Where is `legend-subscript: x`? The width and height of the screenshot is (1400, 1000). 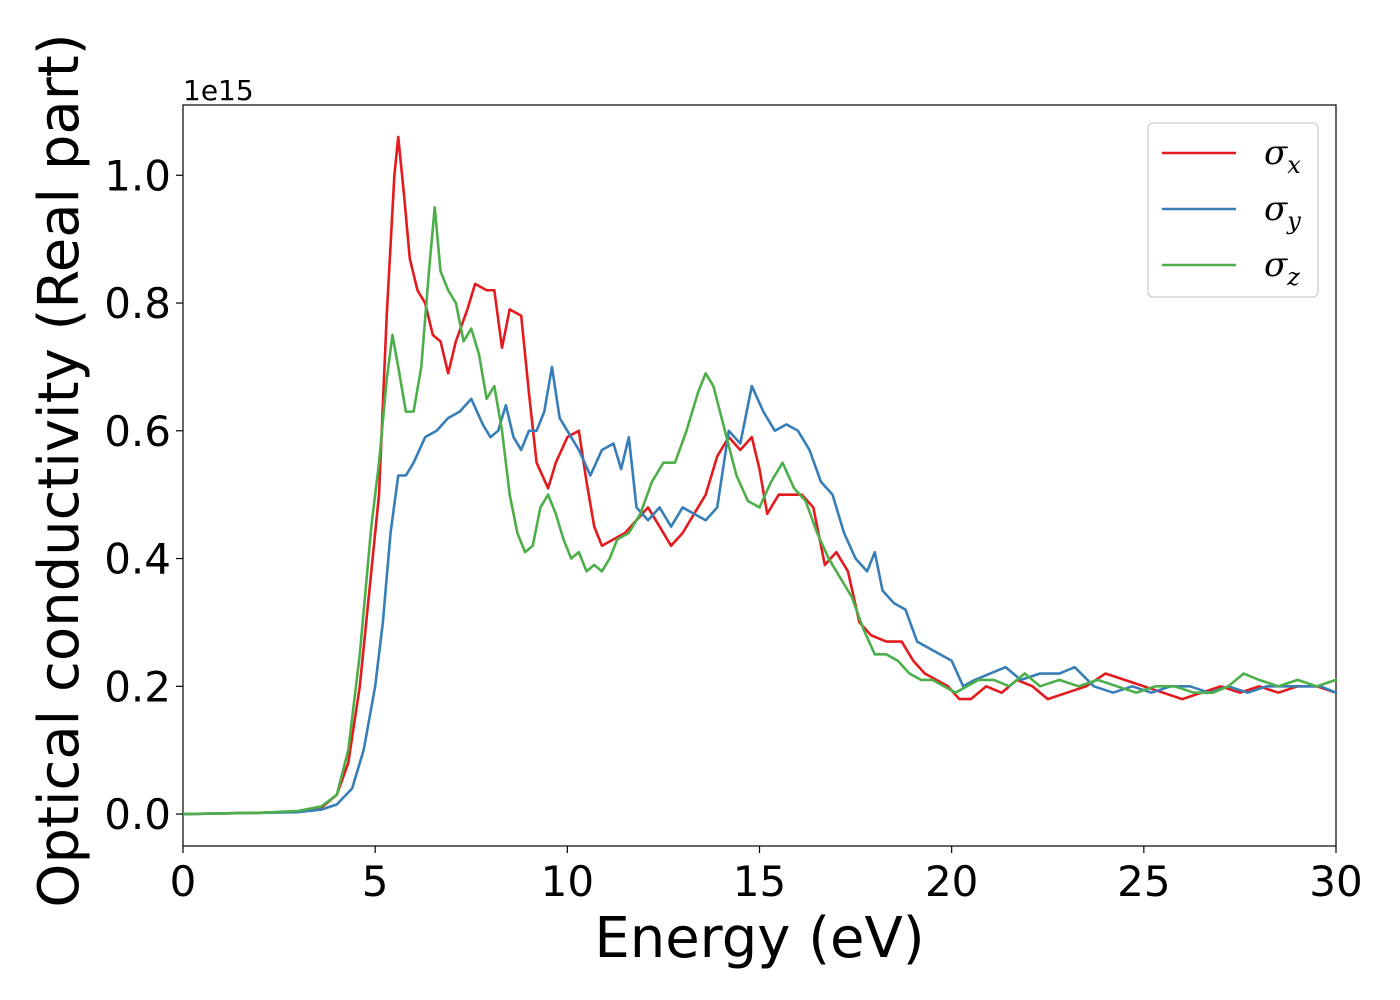 legend-subscript: x is located at coordinates (1294, 165).